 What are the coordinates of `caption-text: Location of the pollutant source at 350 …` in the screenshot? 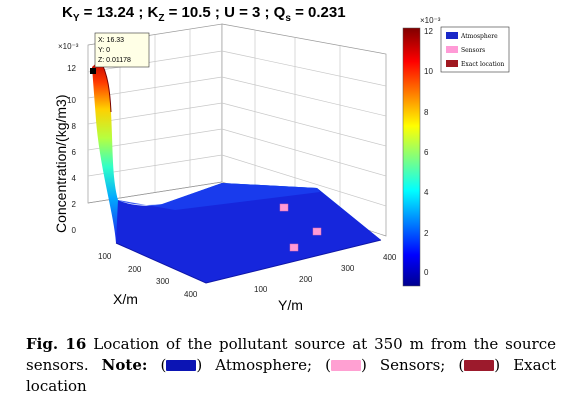 It's located at (291, 354).